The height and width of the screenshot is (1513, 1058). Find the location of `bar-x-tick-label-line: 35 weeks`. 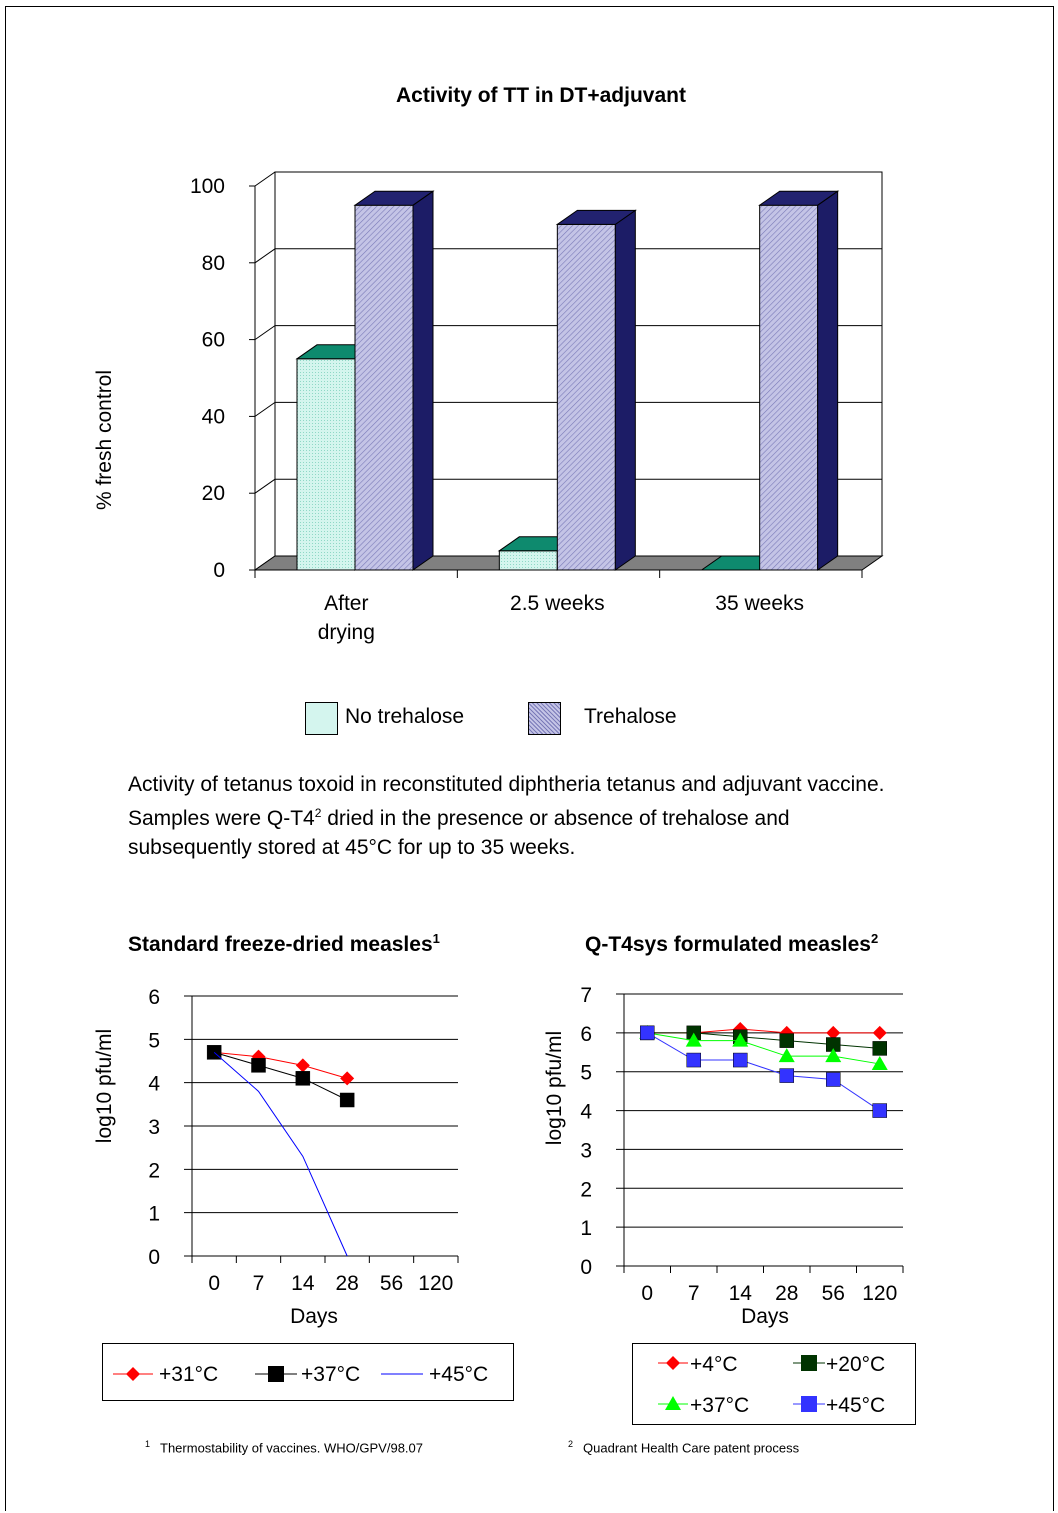

bar-x-tick-label-line: 35 weeks is located at coordinates (759, 603).